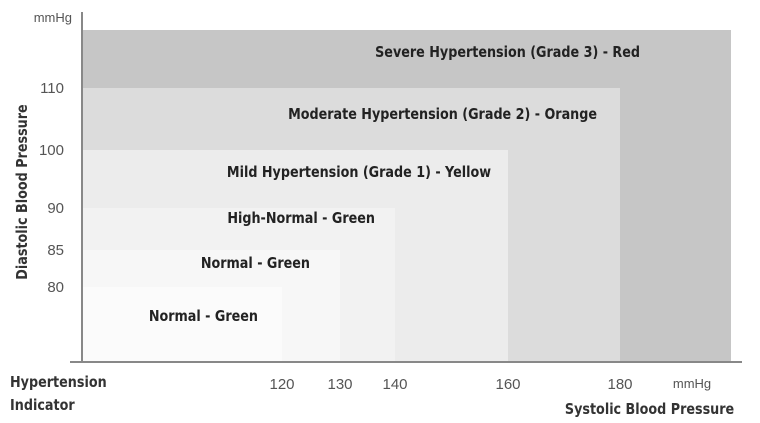 Image resolution: width=760 pixels, height=423 pixels. What do you see at coordinates (507, 52) in the screenshot?
I see `zone-label-1: Severe Hypertension (Grade 3) - Red` at bounding box center [507, 52].